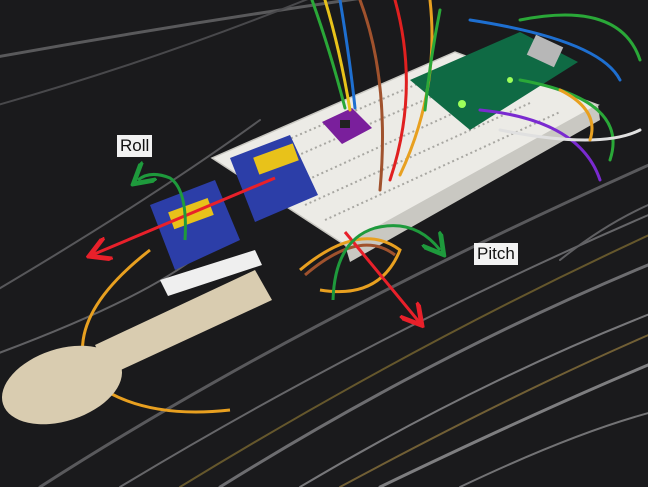  What do you see at coordinates (162, 207) in the screenshot?
I see `roll-rotation-arrow` at bounding box center [162, 207].